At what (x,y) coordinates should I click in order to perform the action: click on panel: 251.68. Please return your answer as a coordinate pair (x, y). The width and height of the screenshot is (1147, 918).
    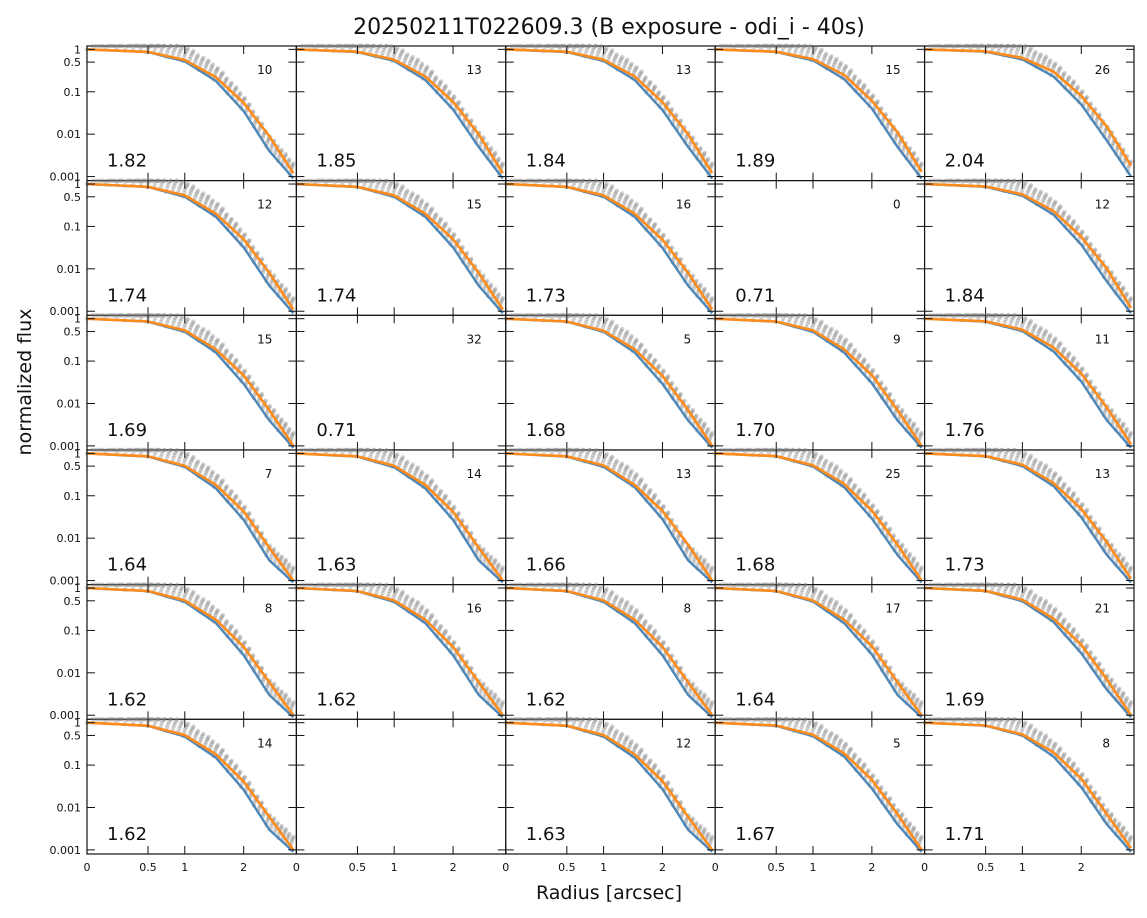
    Looking at the image, I should click on (819, 516).